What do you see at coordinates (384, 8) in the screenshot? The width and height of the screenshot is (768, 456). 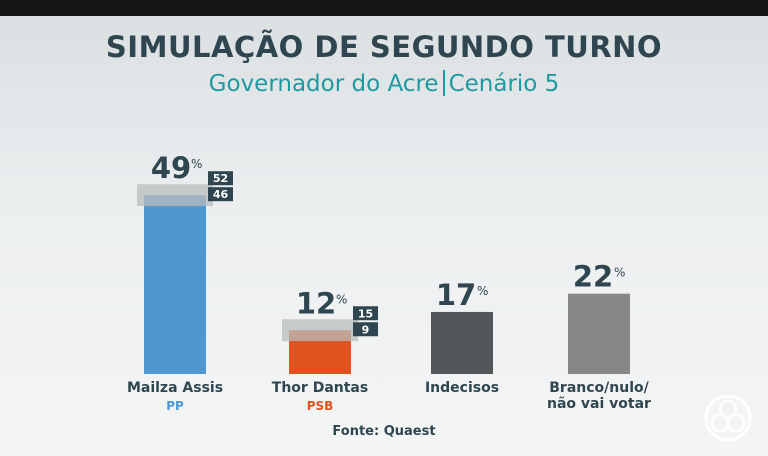 I see `top-bar` at bounding box center [384, 8].